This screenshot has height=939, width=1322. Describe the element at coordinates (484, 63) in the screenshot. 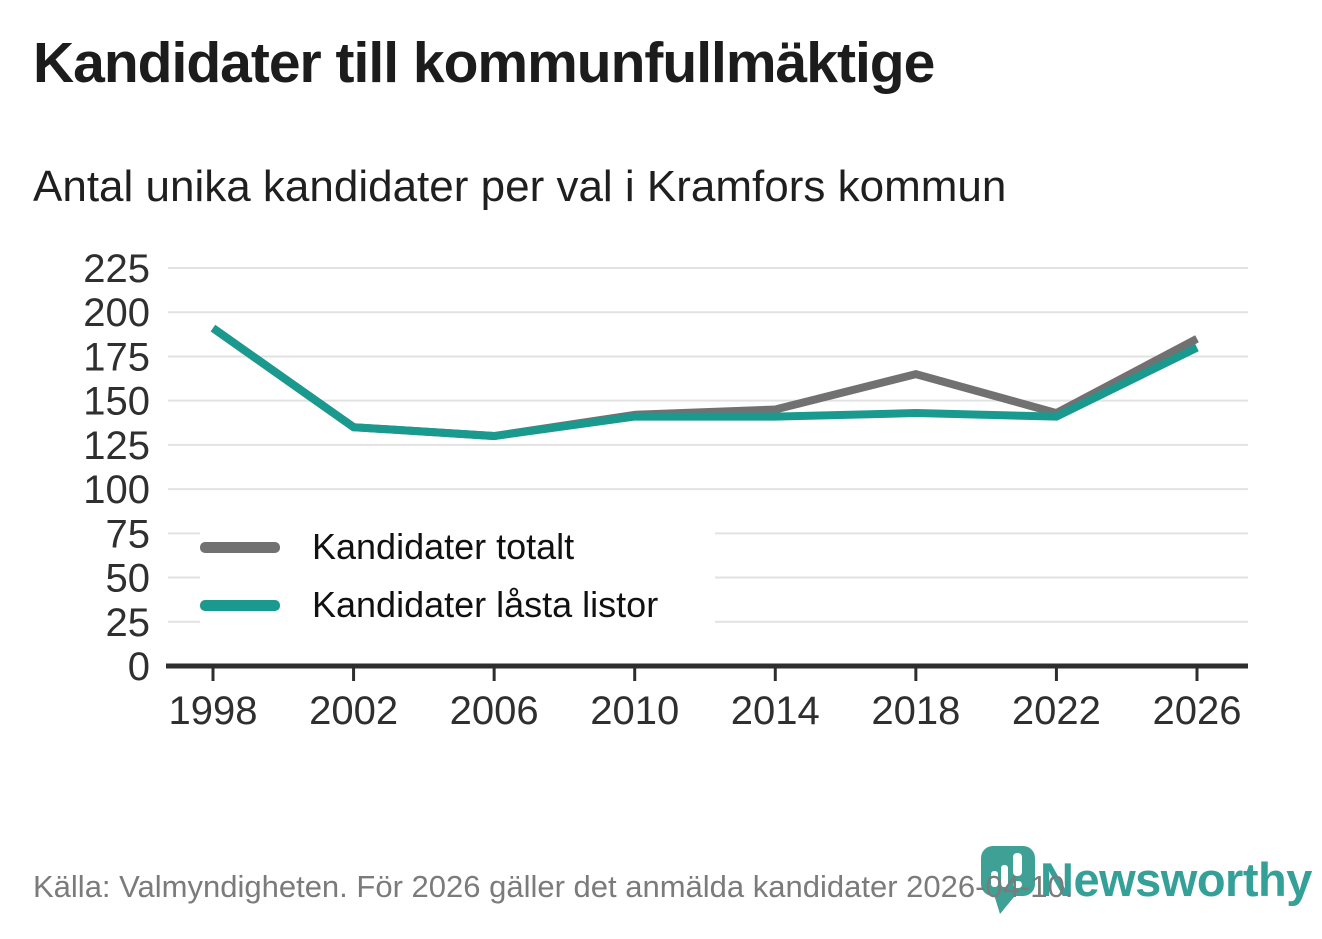

I see `page-title: Kandidater till kommunfullmäktige` at that location.